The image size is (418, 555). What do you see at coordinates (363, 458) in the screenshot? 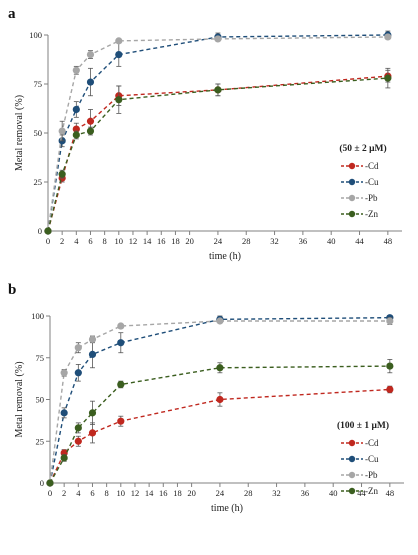
I see `legend: (100 ± 1 μM) -Cd -Cu -Pb -Zn` at bounding box center [363, 458].